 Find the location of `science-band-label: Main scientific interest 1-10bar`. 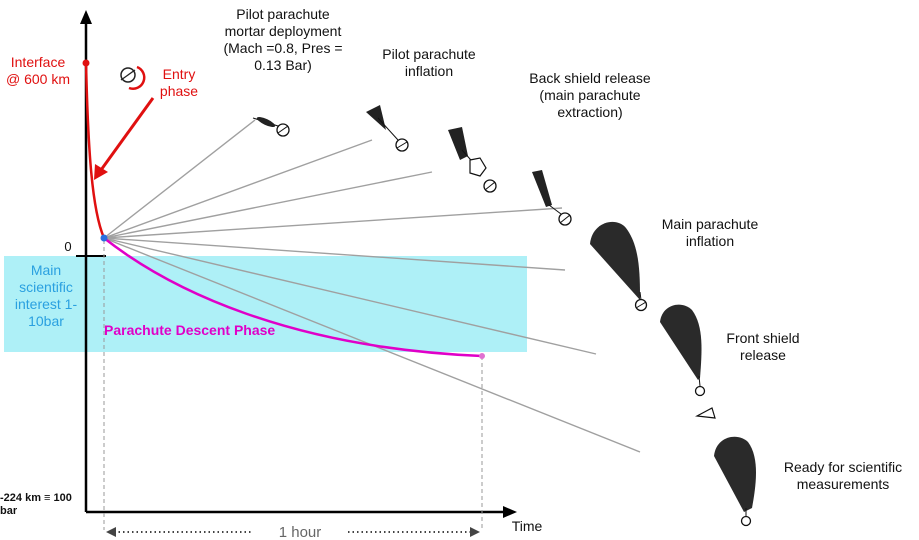

science-band-label: Main scientific interest 1-10bar is located at coordinates (46, 295).